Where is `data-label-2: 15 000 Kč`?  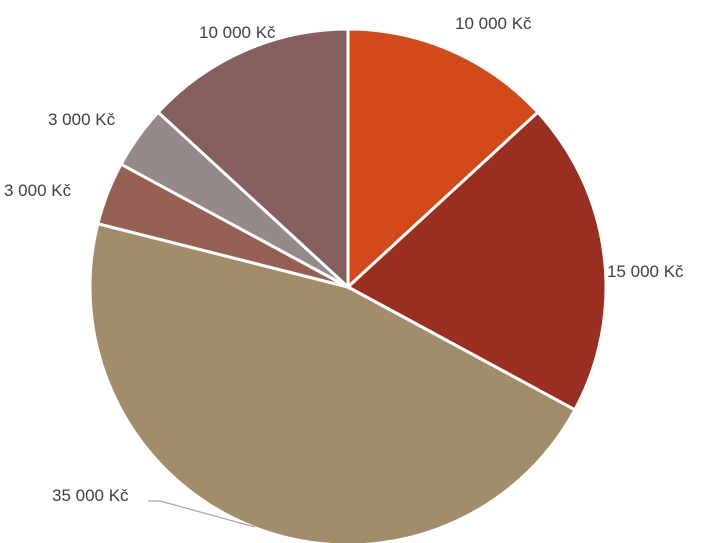
data-label-2: 15 000 Kč is located at coordinates (645, 271).